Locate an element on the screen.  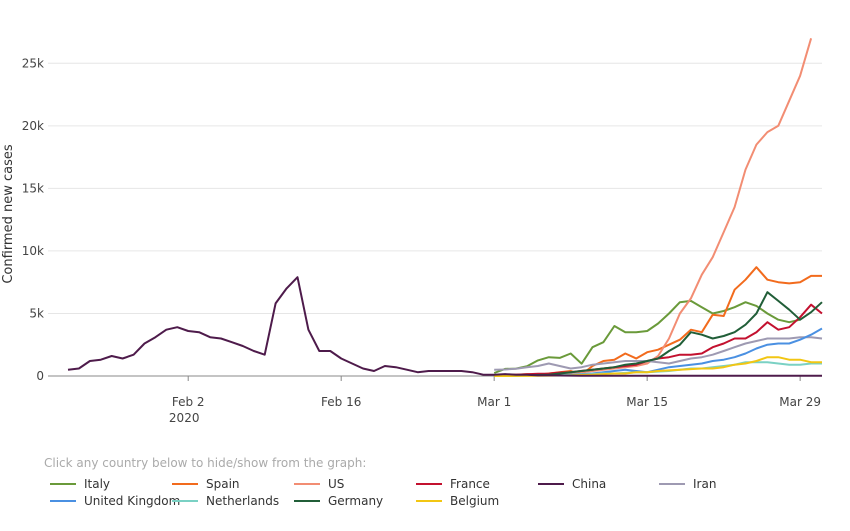
legend-label: US is located at coordinates (336, 484).